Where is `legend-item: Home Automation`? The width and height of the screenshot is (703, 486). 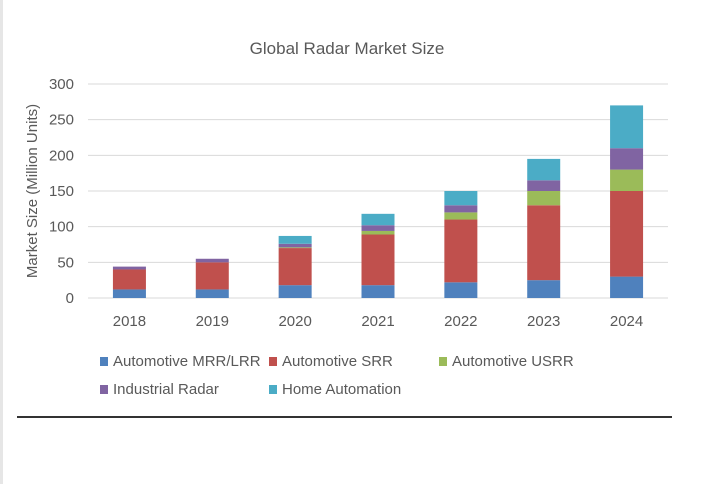 legend-item: Home Automation is located at coordinates (335, 389).